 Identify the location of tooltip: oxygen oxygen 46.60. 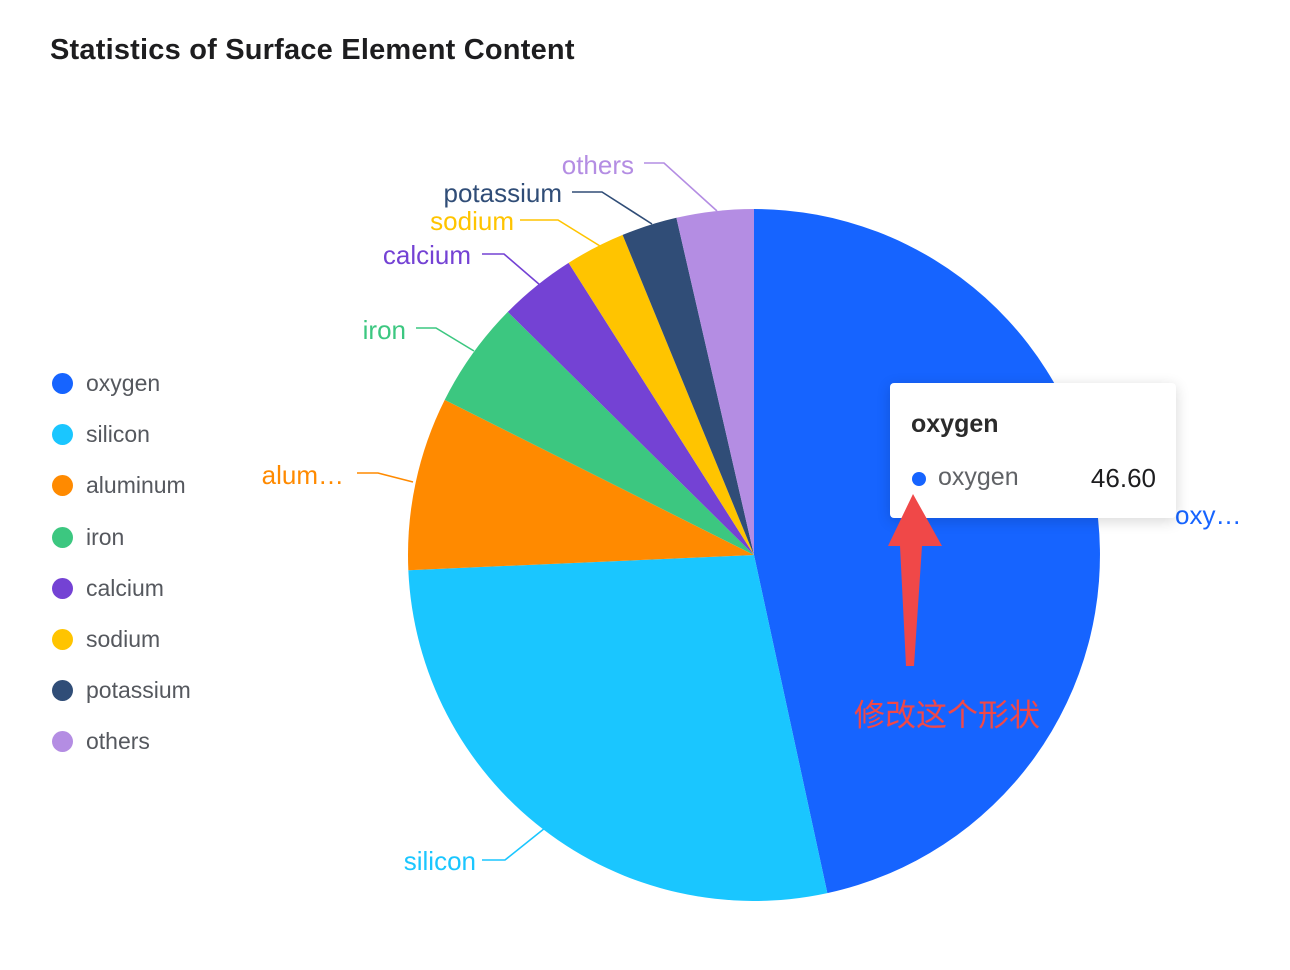
(1033, 450).